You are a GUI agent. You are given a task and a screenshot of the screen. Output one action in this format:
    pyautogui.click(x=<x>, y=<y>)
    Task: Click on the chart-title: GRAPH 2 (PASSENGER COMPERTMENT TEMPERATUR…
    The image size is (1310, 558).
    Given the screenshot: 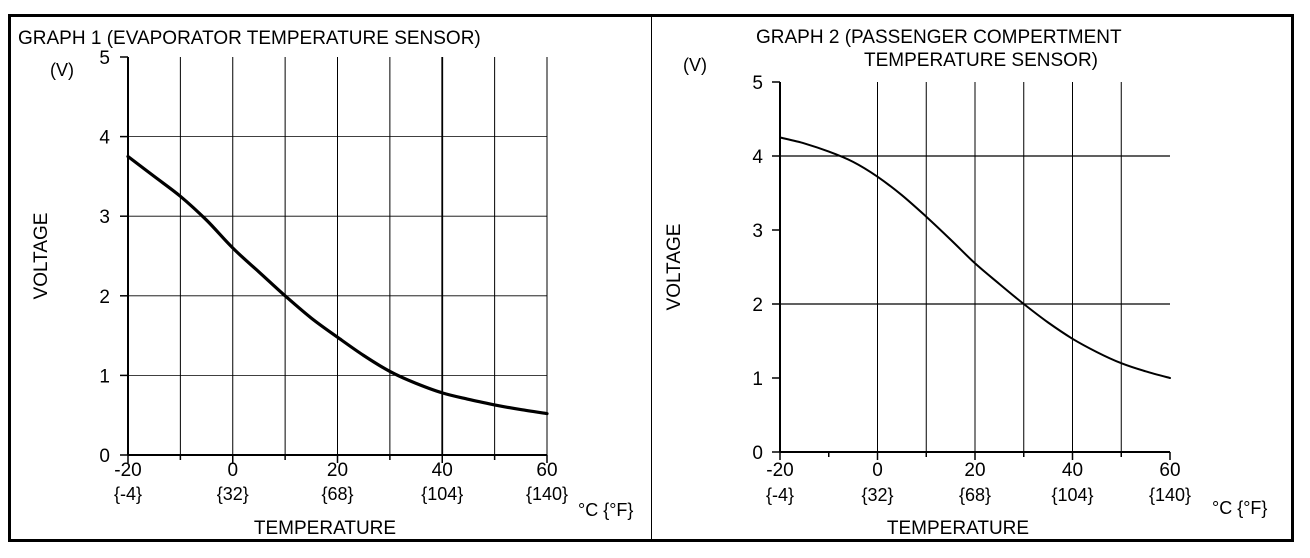 What is the action you would take?
    pyautogui.click(x=939, y=49)
    